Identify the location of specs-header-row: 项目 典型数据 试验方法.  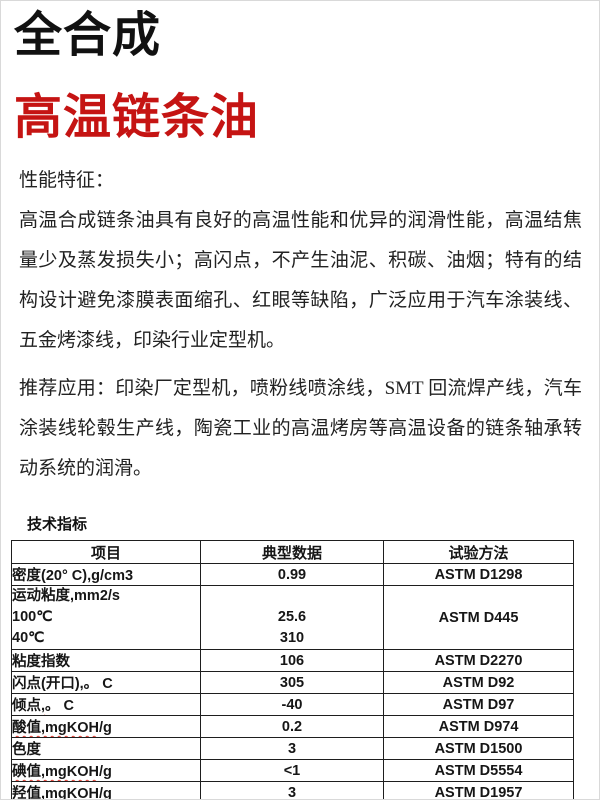
(292, 552).